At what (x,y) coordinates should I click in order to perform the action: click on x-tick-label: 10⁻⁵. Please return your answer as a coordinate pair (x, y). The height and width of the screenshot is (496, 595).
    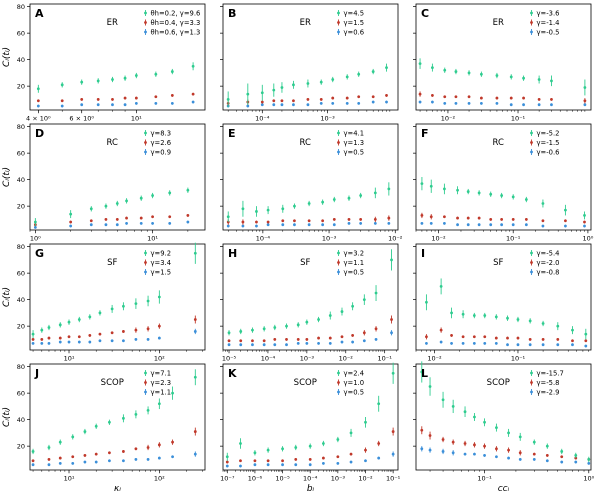
    Looking at the image, I should click on (282, 479).